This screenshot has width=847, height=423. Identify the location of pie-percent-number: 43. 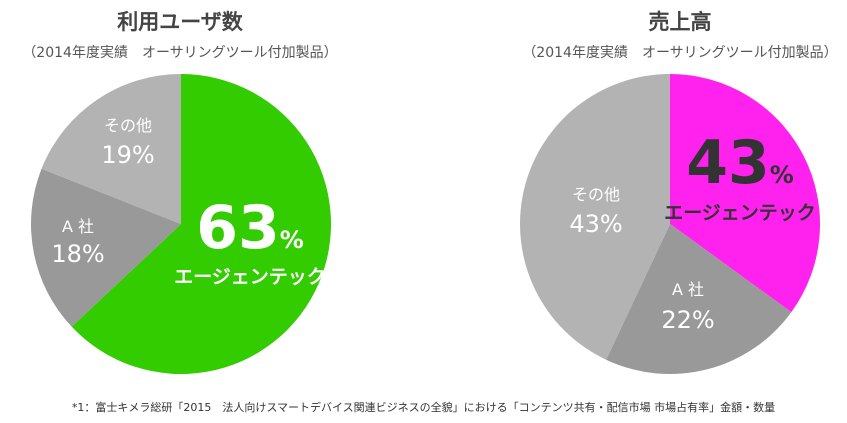
(728, 163).